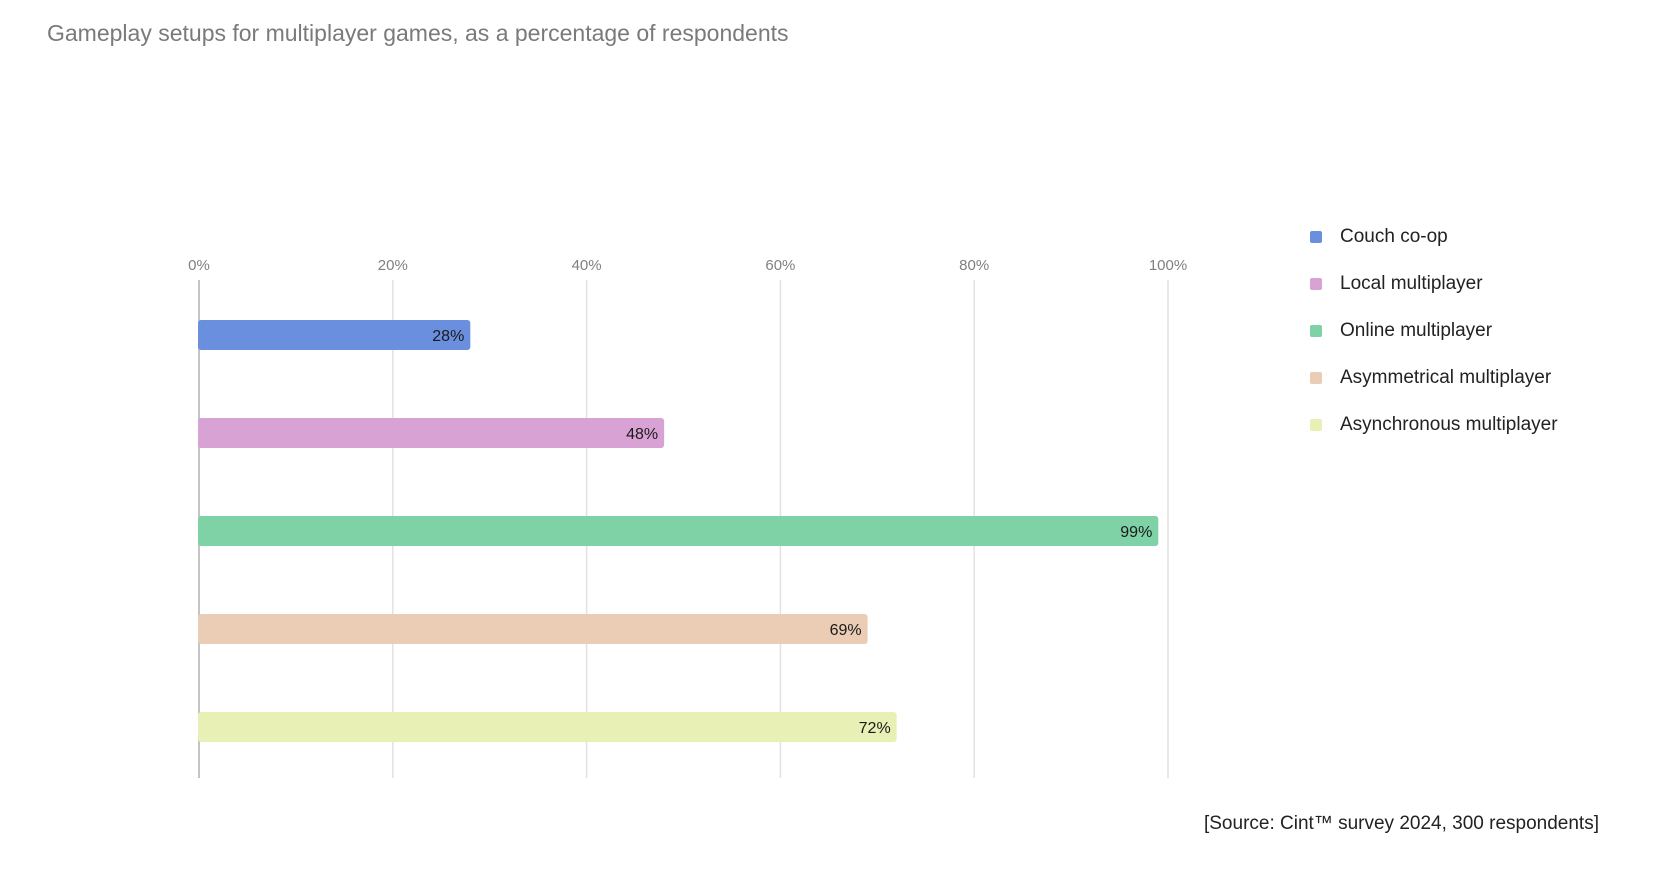 The image size is (1664, 896). What do you see at coordinates (533, 629) in the screenshot?
I see `bar-asymmetrical-multiplayer` at bounding box center [533, 629].